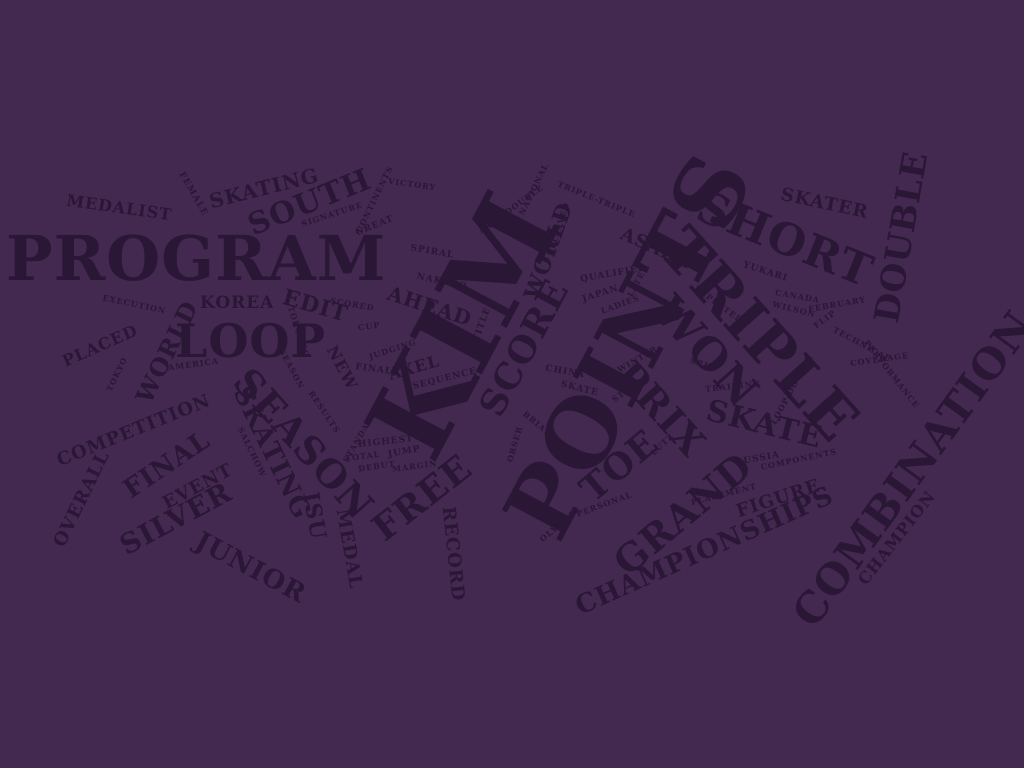  Describe the element at coordinates (116, 374) in the screenshot. I see `word: TOKYO` at that location.